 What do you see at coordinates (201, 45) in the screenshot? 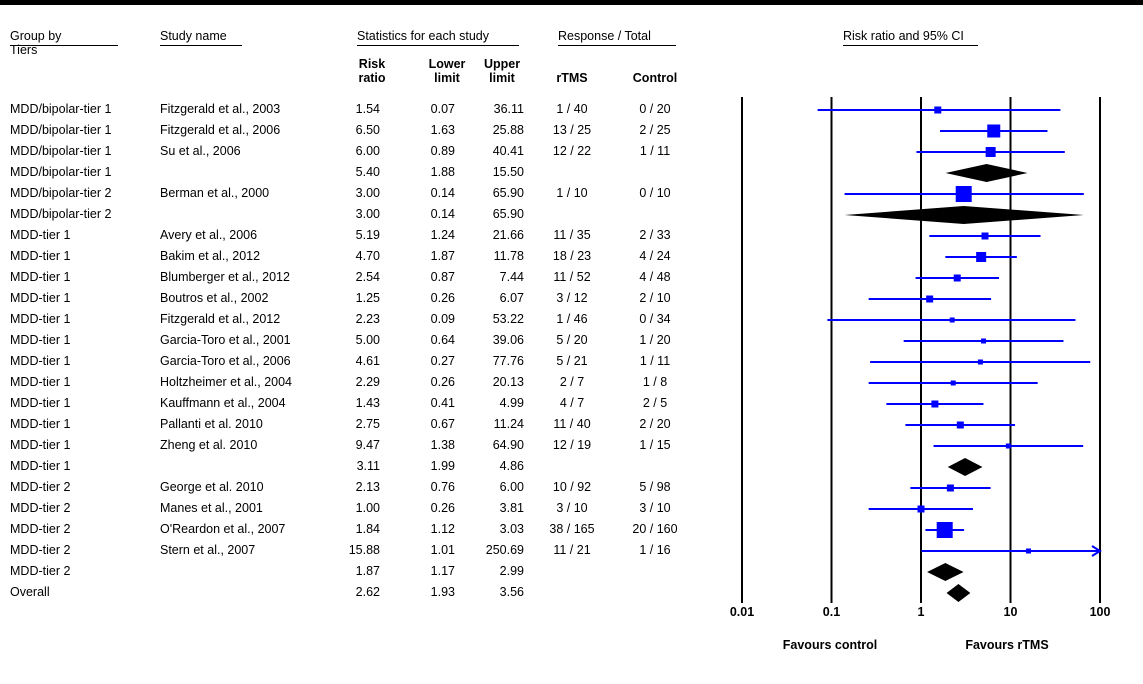
I see `header-study-name-underline` at bounding box center [201, 45].